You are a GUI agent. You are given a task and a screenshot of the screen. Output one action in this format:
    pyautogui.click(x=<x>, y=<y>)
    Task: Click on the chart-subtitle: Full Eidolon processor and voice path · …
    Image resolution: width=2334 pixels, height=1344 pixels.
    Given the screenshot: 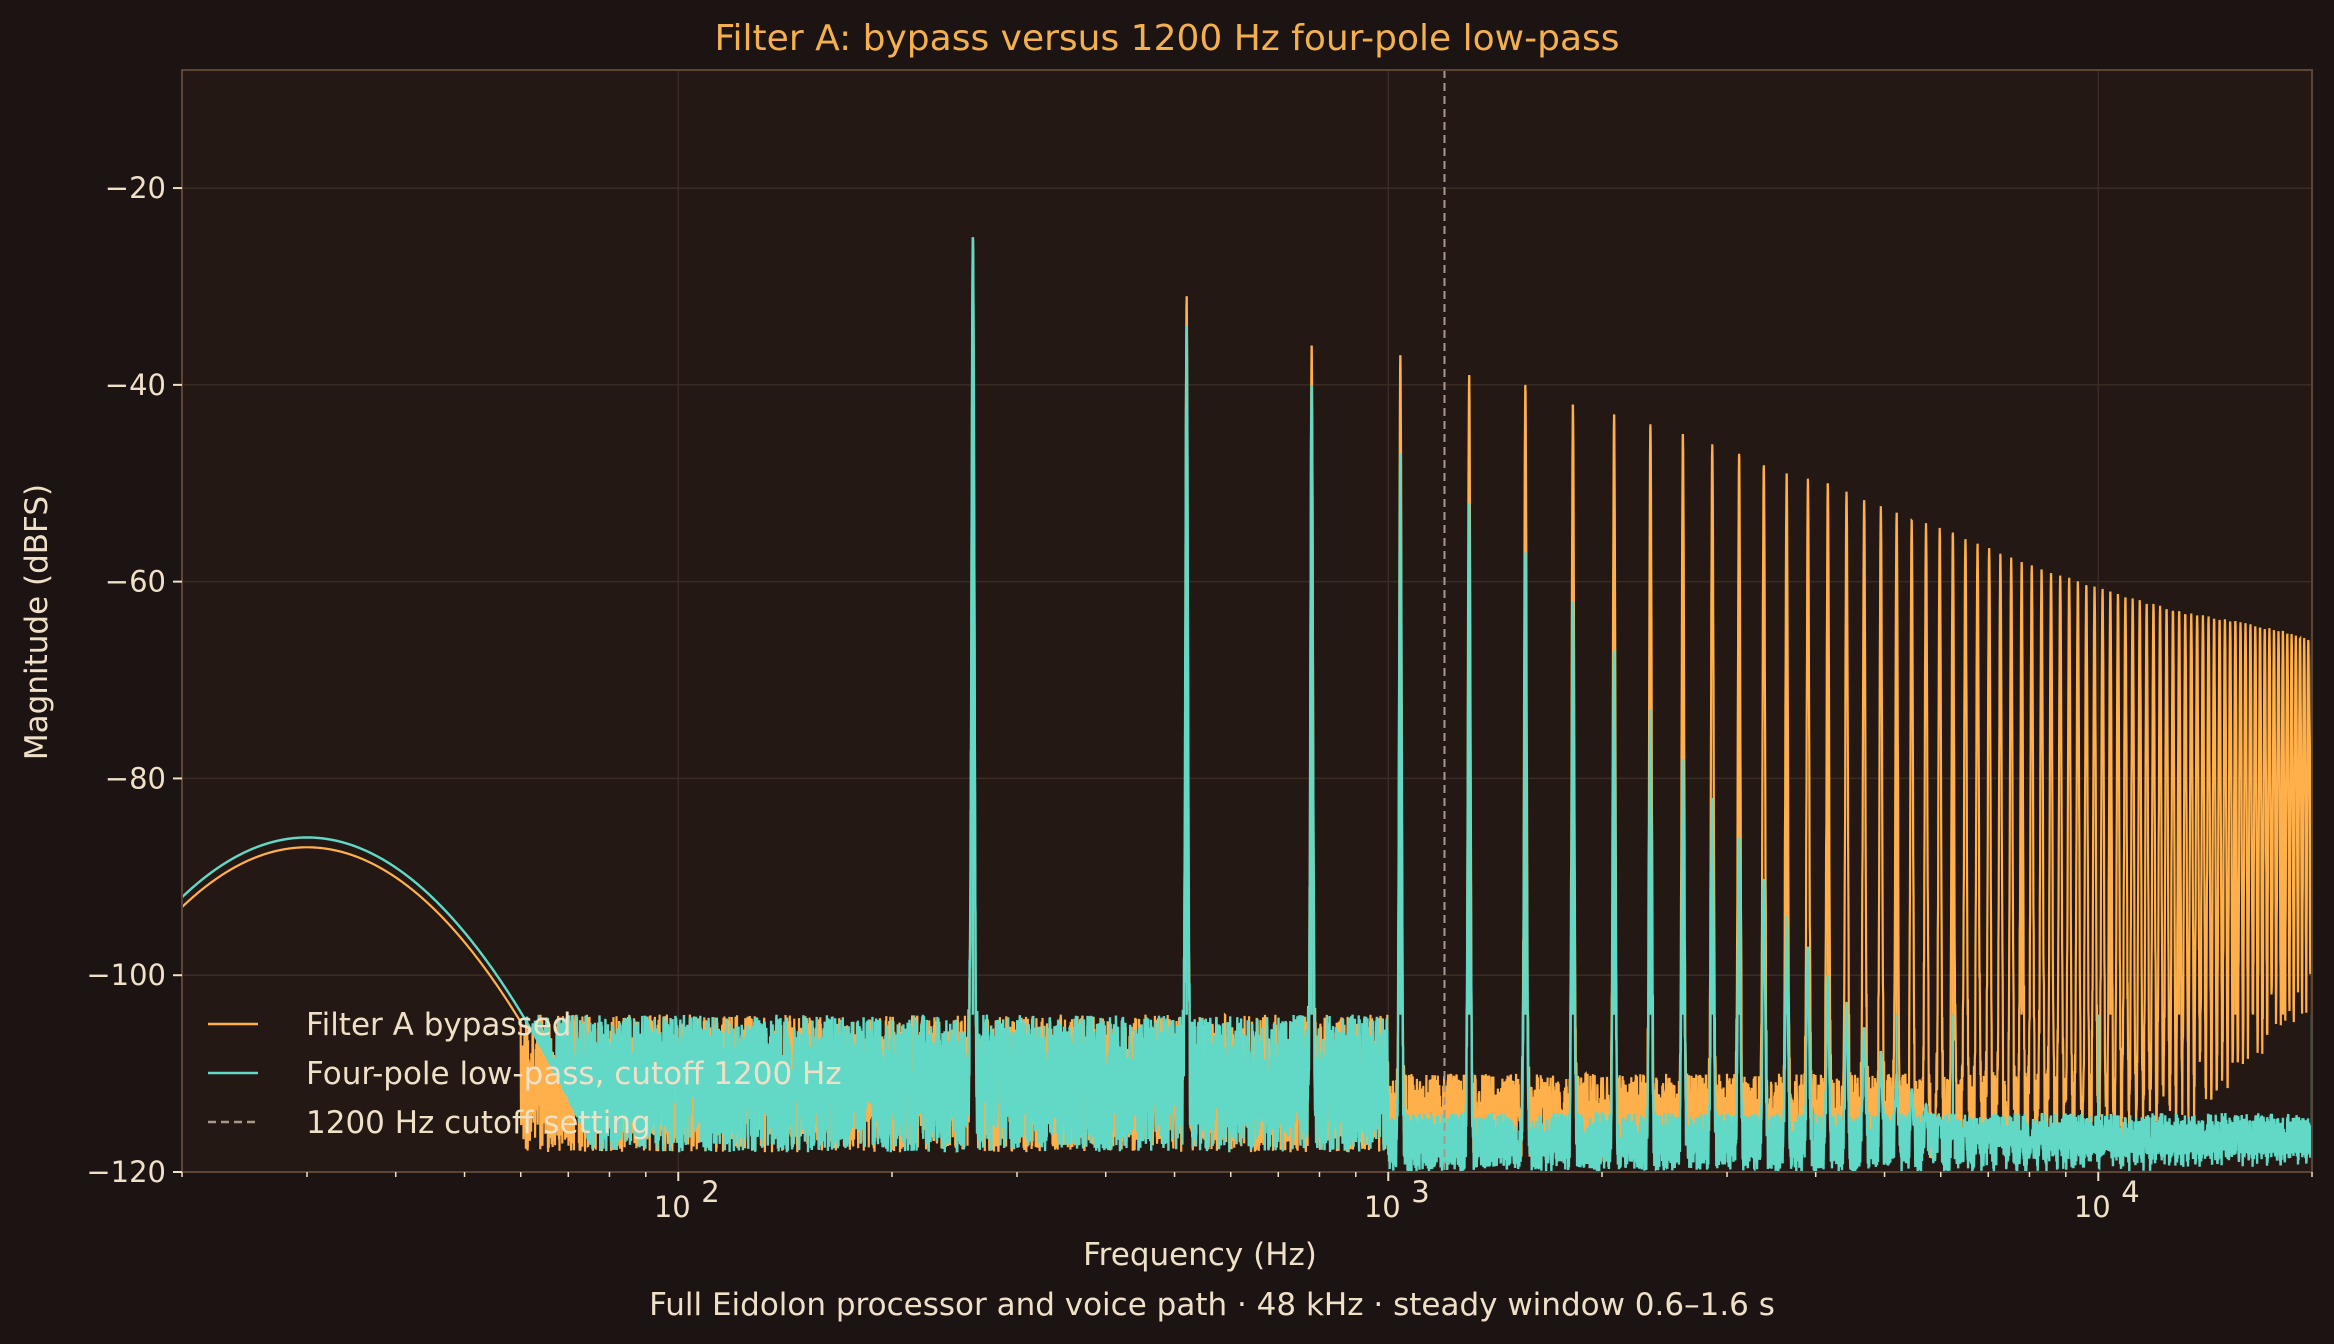 What is the action you would take?
    pyautogui.click(x=1212, y=1305)
    